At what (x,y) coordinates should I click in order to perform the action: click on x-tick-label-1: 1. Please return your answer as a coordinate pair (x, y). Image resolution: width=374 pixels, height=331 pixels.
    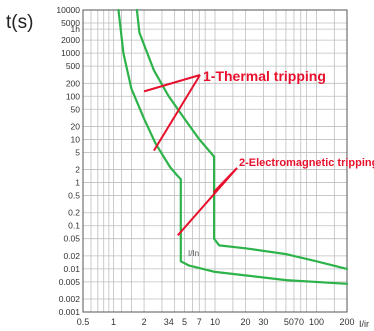
    Looking at the image, I should click on (113, 322).